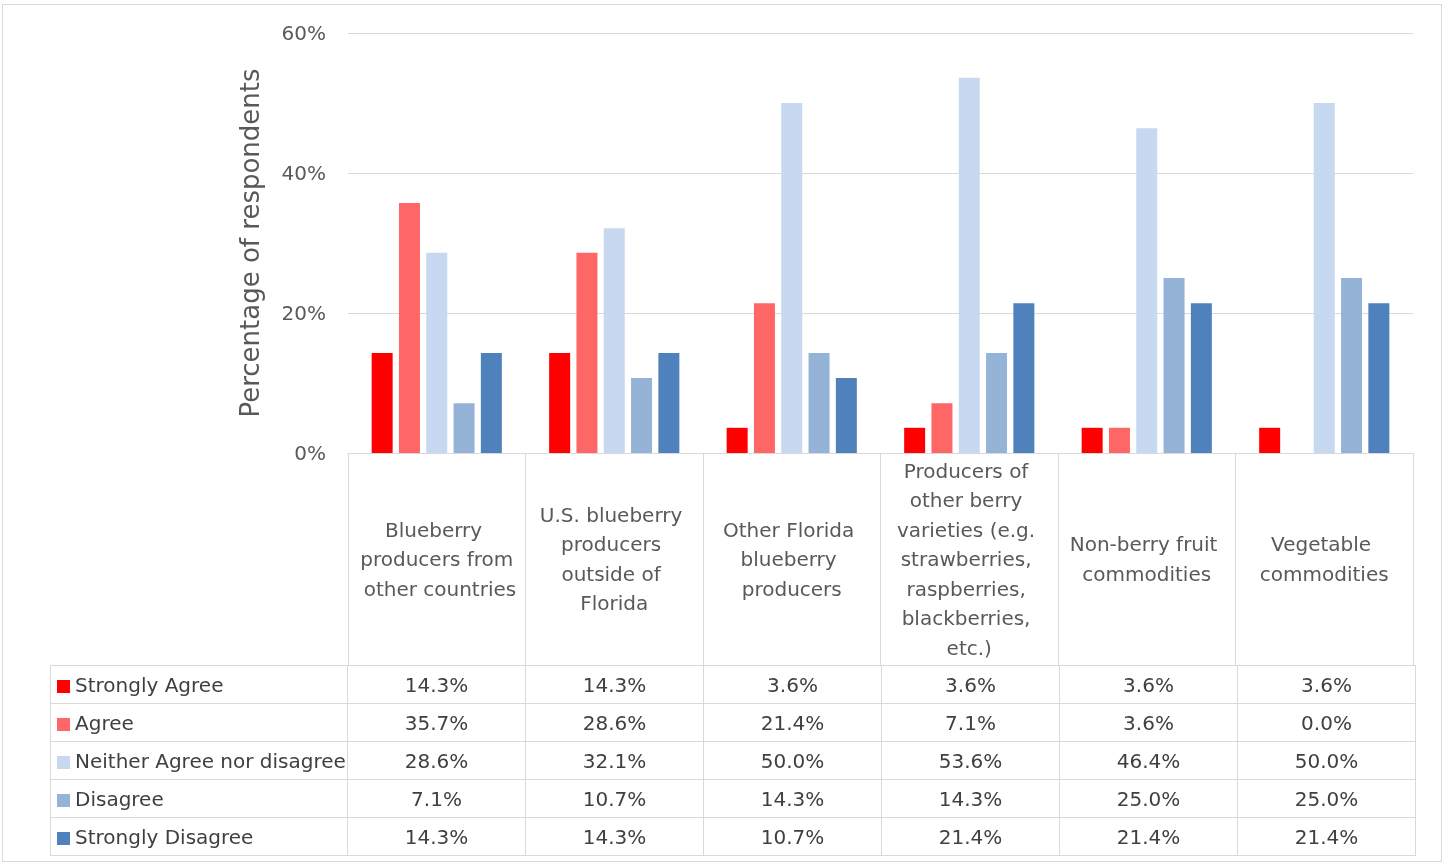  I want to click on data-label: 35.7%, so click(436, 722).